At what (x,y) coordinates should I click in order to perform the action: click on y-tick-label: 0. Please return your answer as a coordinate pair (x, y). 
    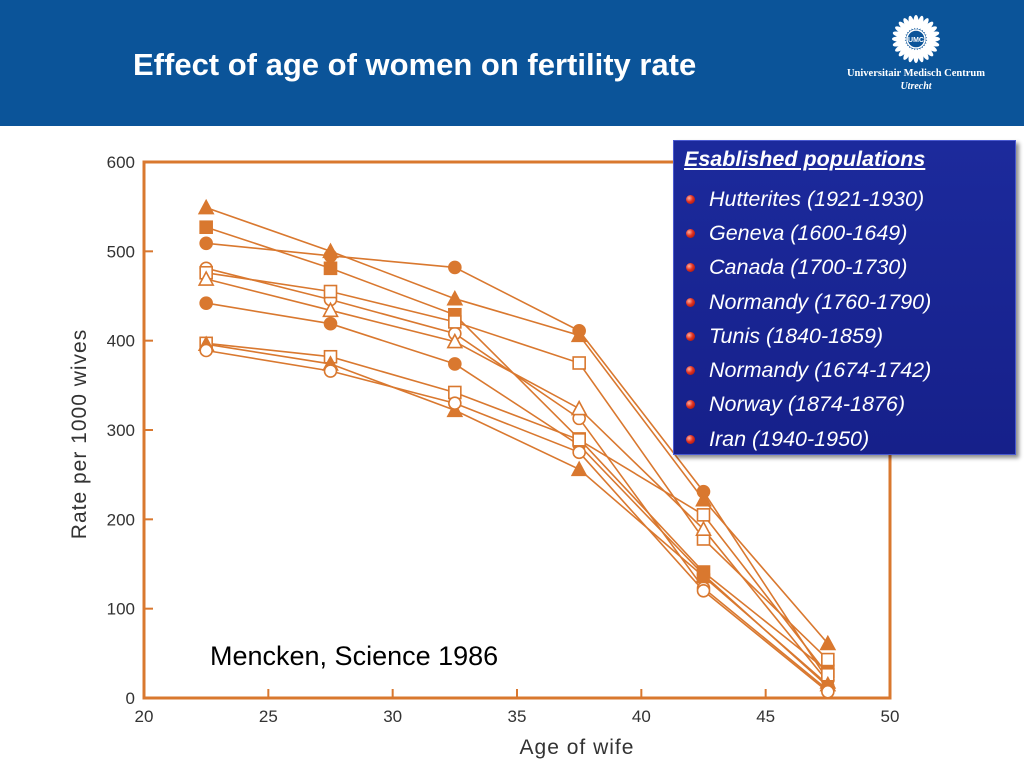
    Looking at the image, I should click on (130, 698).